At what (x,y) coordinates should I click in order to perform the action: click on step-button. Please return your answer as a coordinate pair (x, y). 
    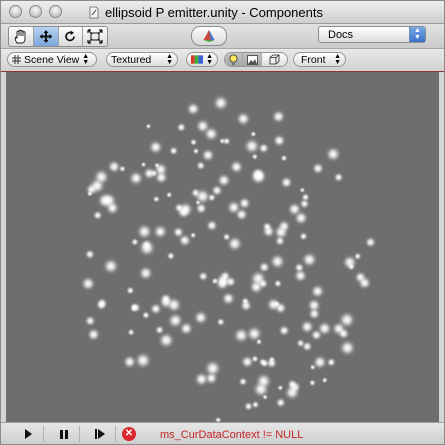
    Looking at the image, I should click on (100, 434).